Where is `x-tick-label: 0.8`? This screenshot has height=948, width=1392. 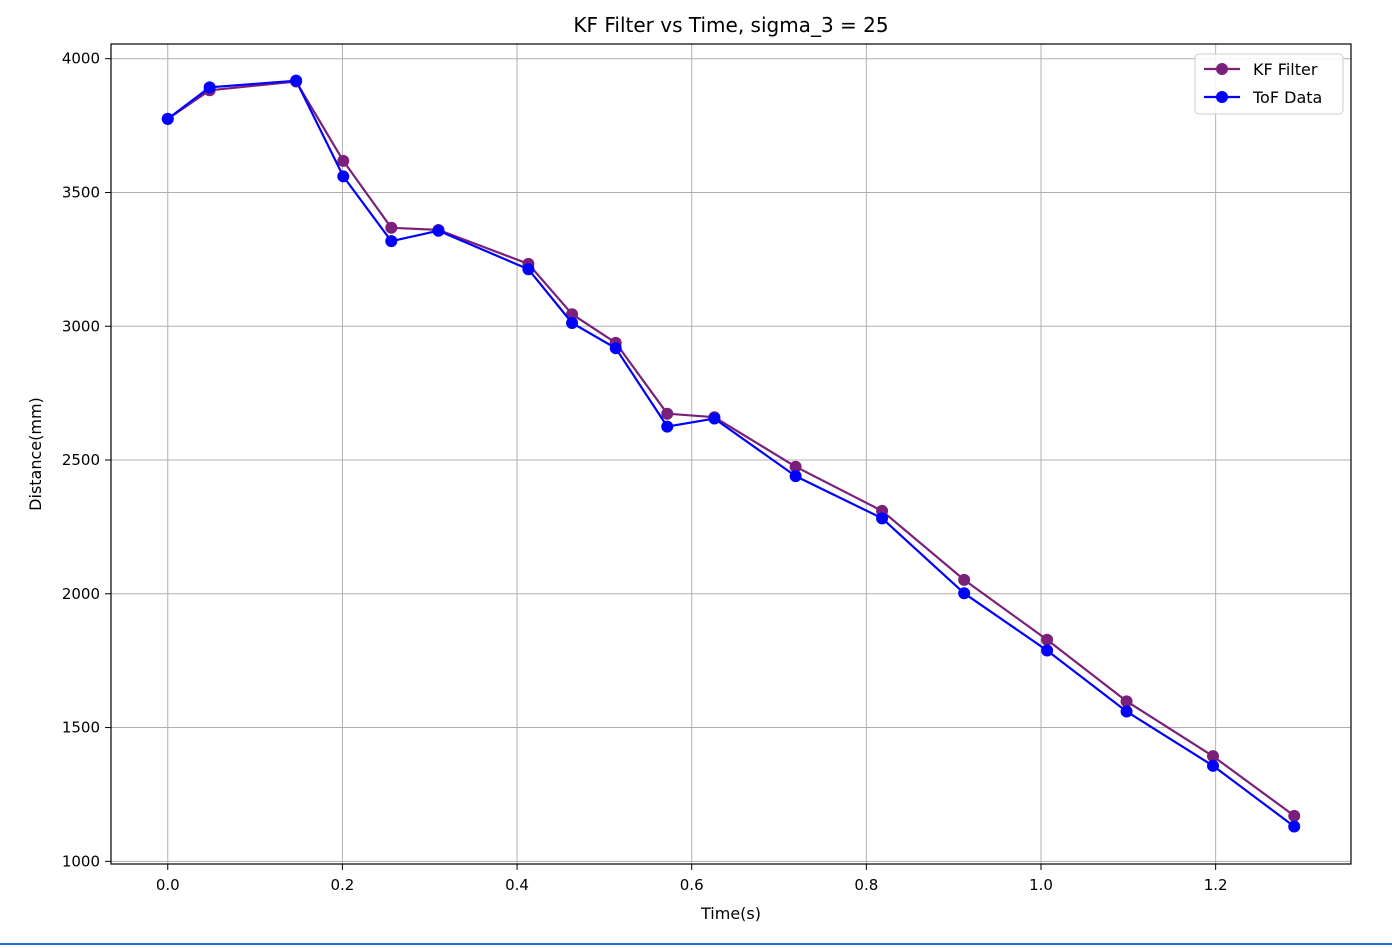
x-tick-label: 0.8 is located at coordinates (866, 885).